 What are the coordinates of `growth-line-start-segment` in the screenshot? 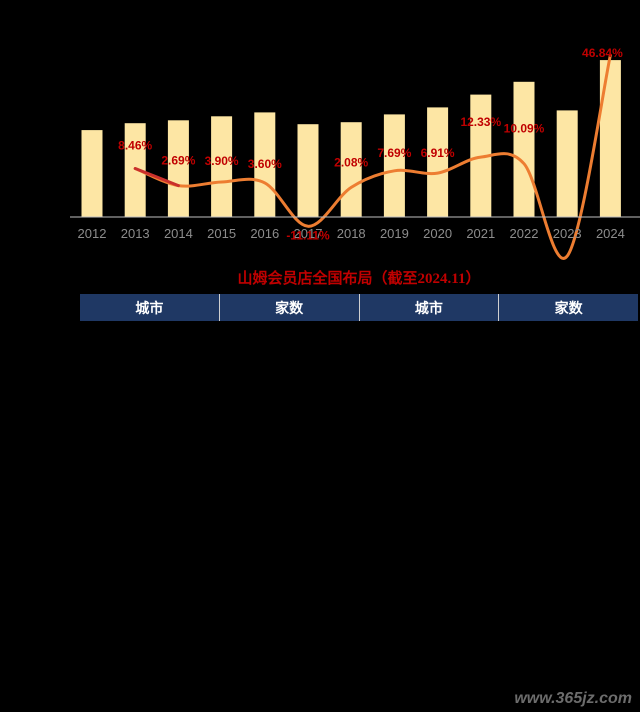 It's located at (156, 177).